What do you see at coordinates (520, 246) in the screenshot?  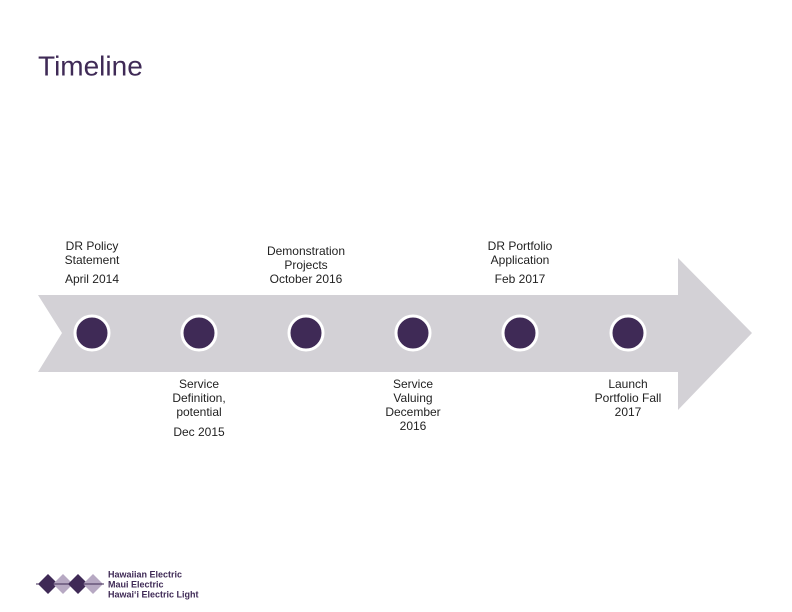 I see `milestone-label: DR Portfolio` at bounding box center [520, 246].